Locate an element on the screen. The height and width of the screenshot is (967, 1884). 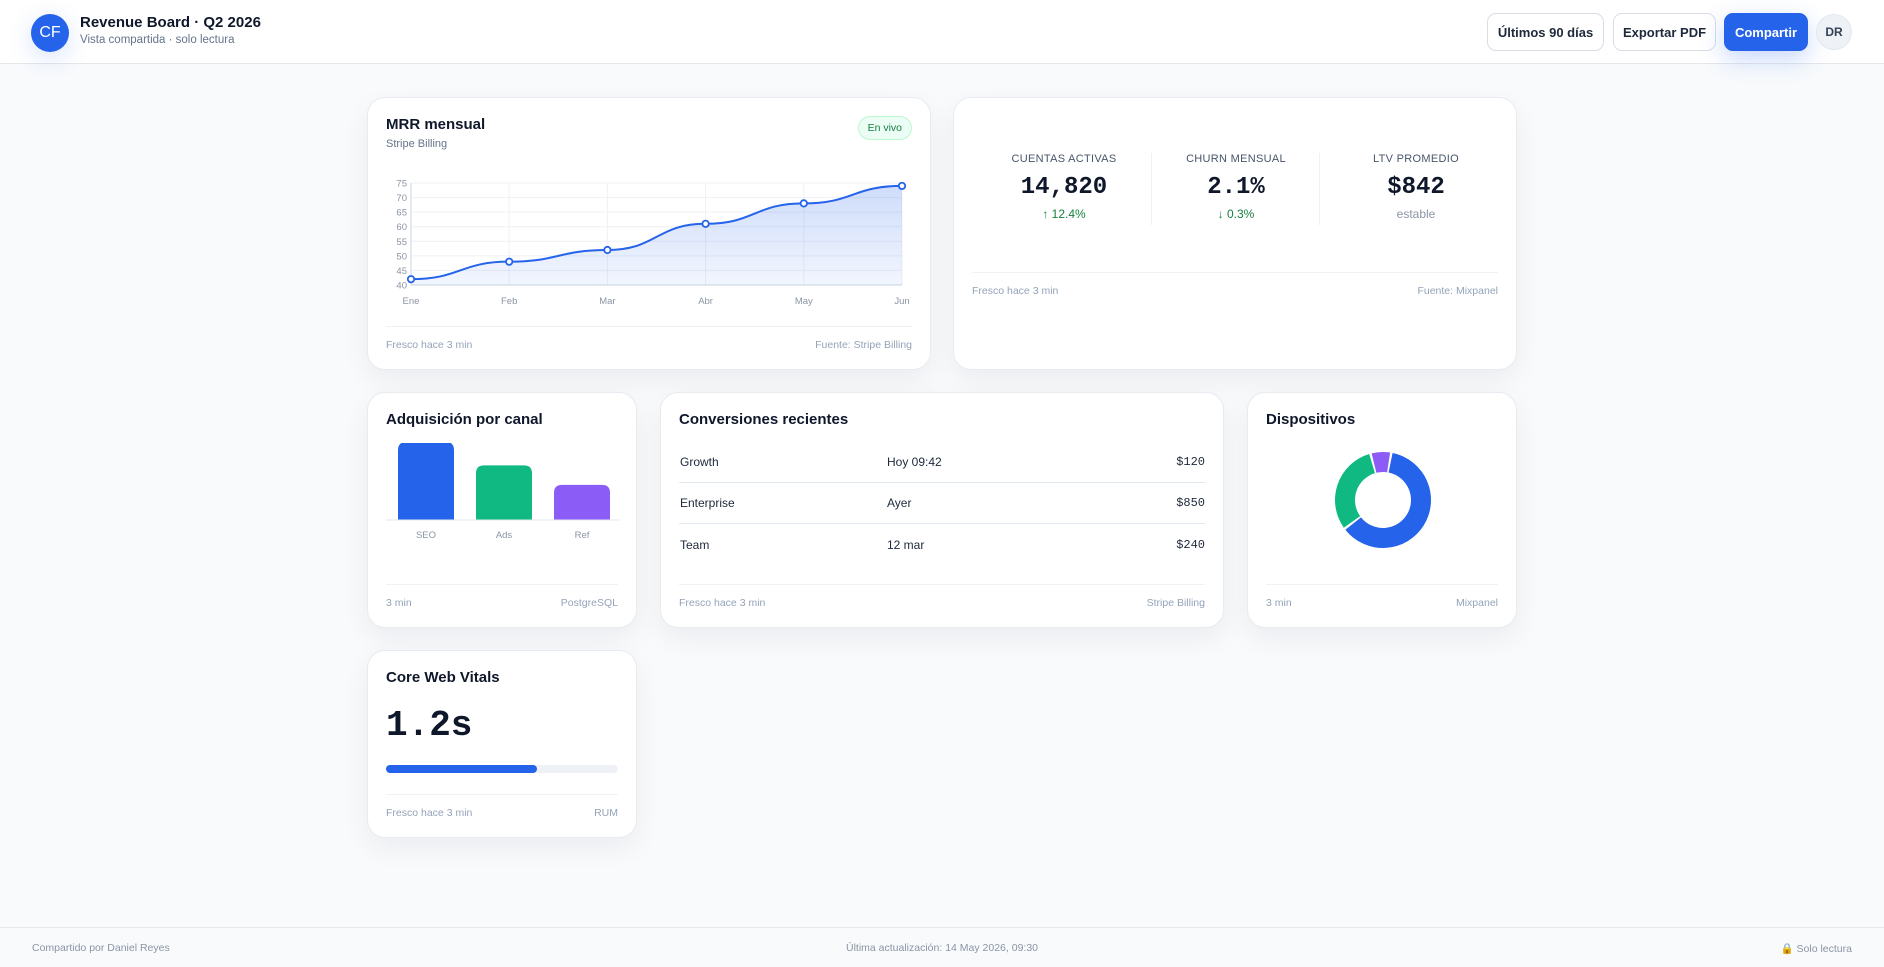
x-tick-label: Ene is located at coordinates (411, 301).